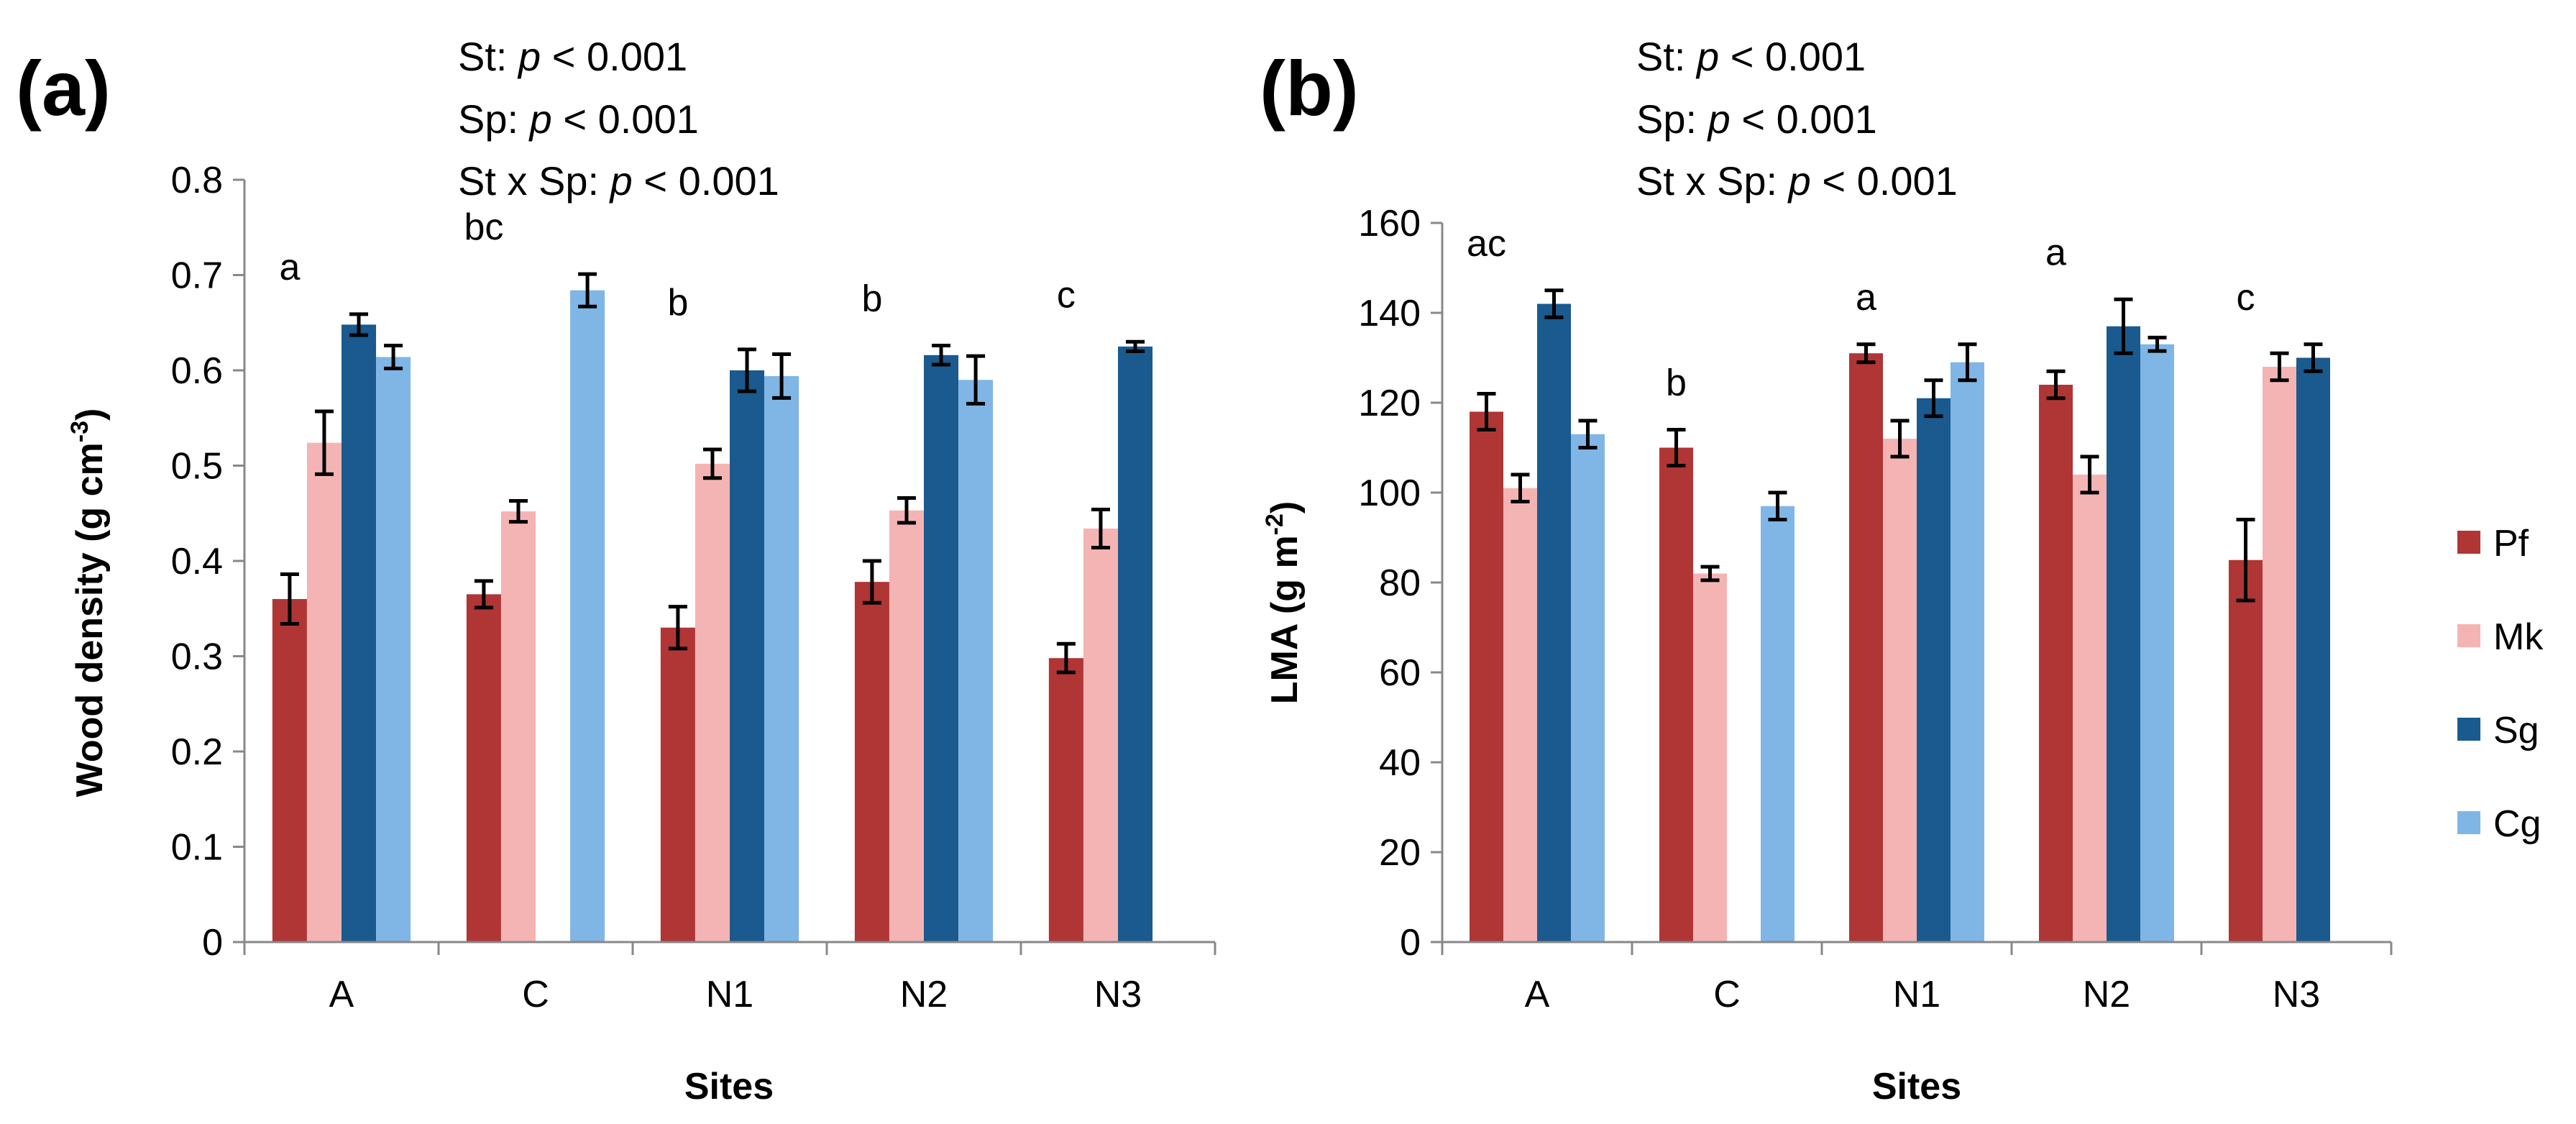  I want to click on panel-a-error-bars, so click(712, 473).